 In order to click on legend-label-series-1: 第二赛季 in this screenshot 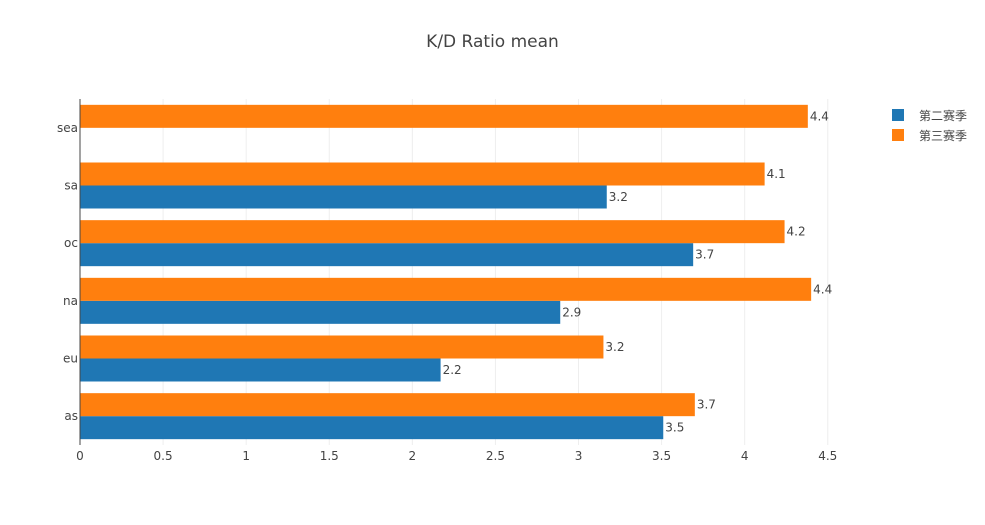, I will do `click(943, 115)`.